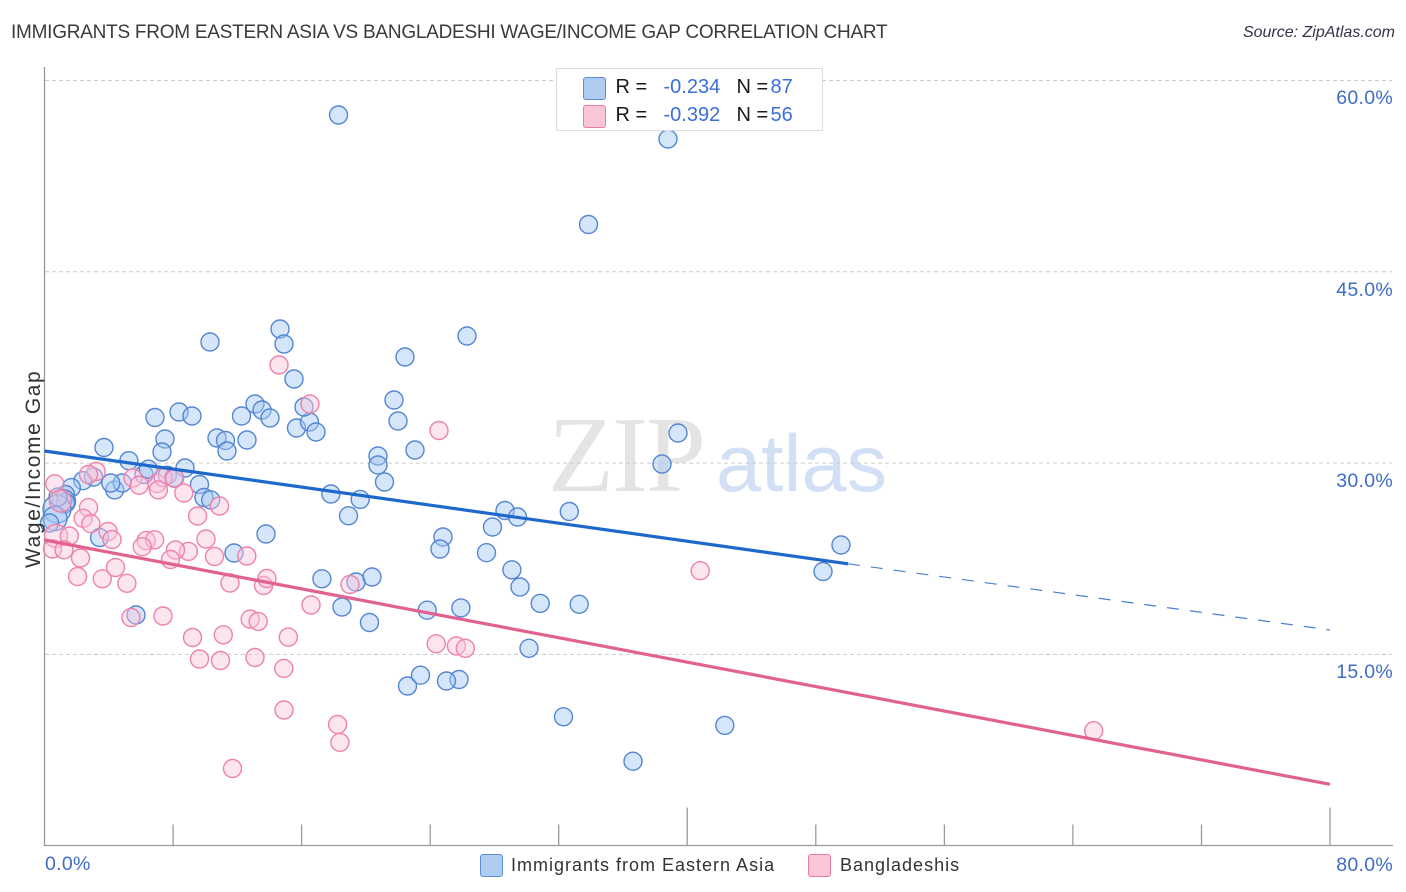 Image resolution: width=1406 pixels, height=892 pixels. Describe the element at coordinates (801, 464) in the screenshot. I see `svg-text: atlas` at that location.